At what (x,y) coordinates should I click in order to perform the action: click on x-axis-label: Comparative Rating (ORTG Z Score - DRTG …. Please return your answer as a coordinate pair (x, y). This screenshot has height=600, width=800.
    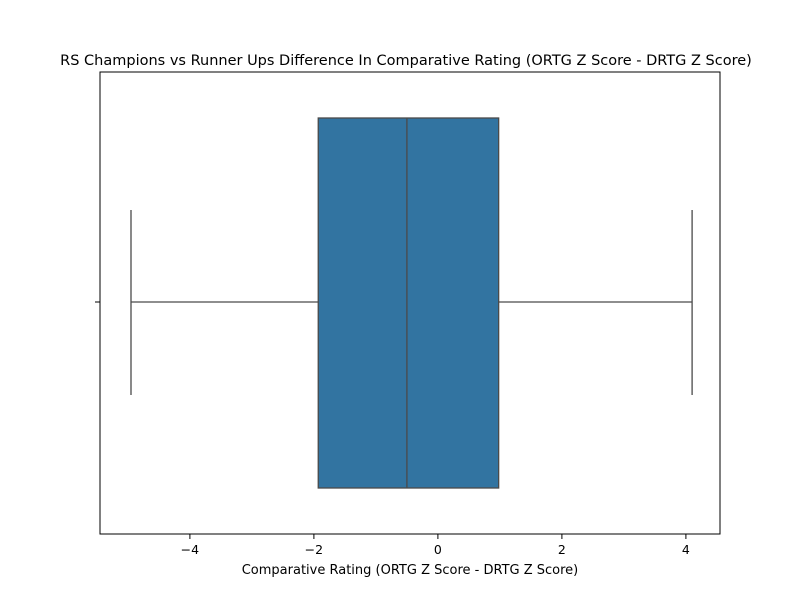
    Looking at the image, I should click on (410, 570).